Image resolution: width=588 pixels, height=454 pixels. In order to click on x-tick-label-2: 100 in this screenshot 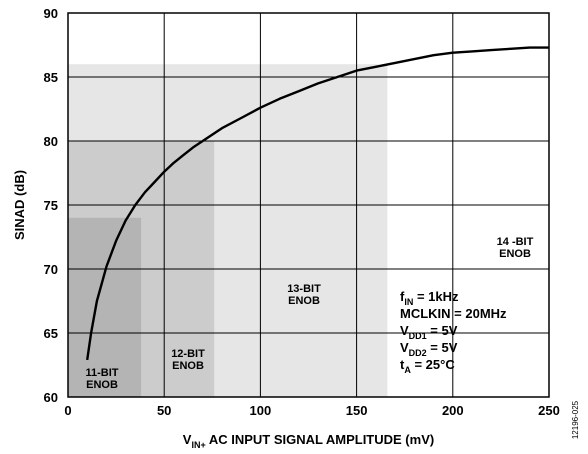, I will do `click(261, 410)`.